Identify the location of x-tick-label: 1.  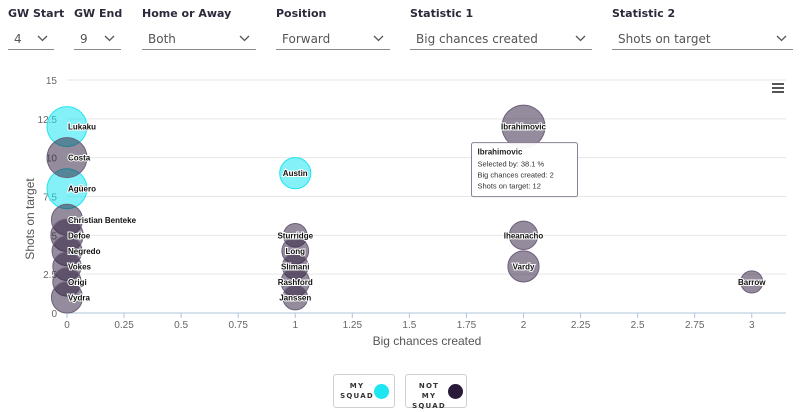
(295, 325).